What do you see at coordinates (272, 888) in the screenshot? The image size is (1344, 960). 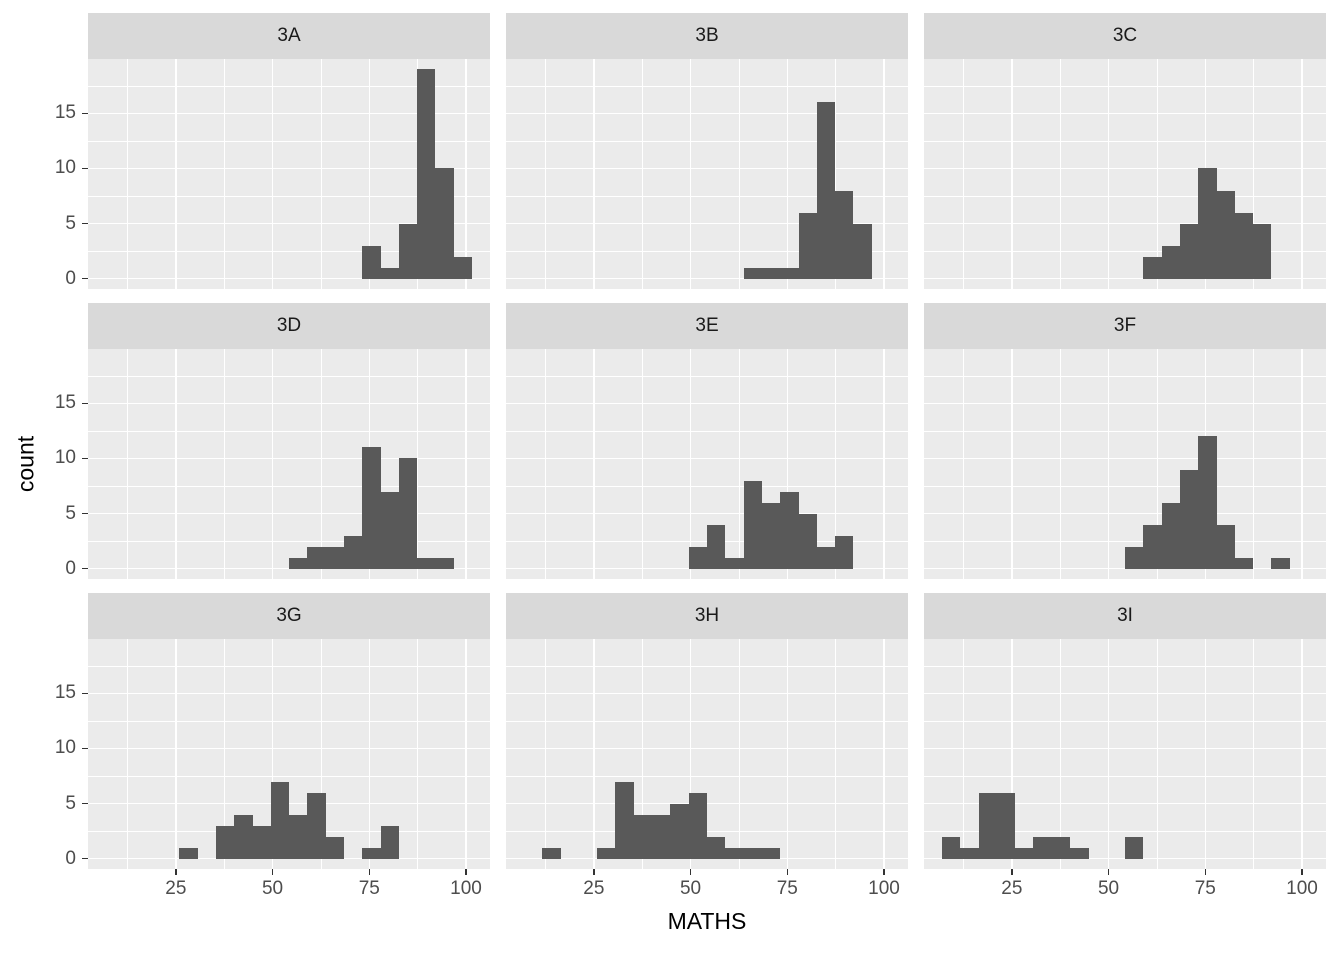 I see `x-tick-label: 50` at bounding box center [272, 888].